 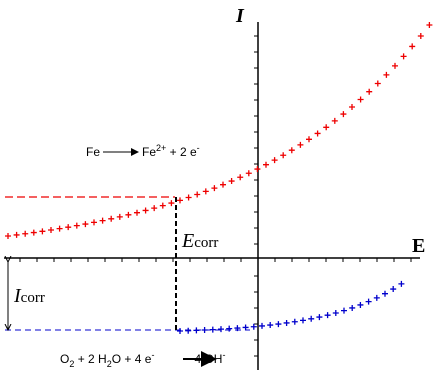 I want to click on ecorr-label: Ecorr, so click(x=199, y=241).